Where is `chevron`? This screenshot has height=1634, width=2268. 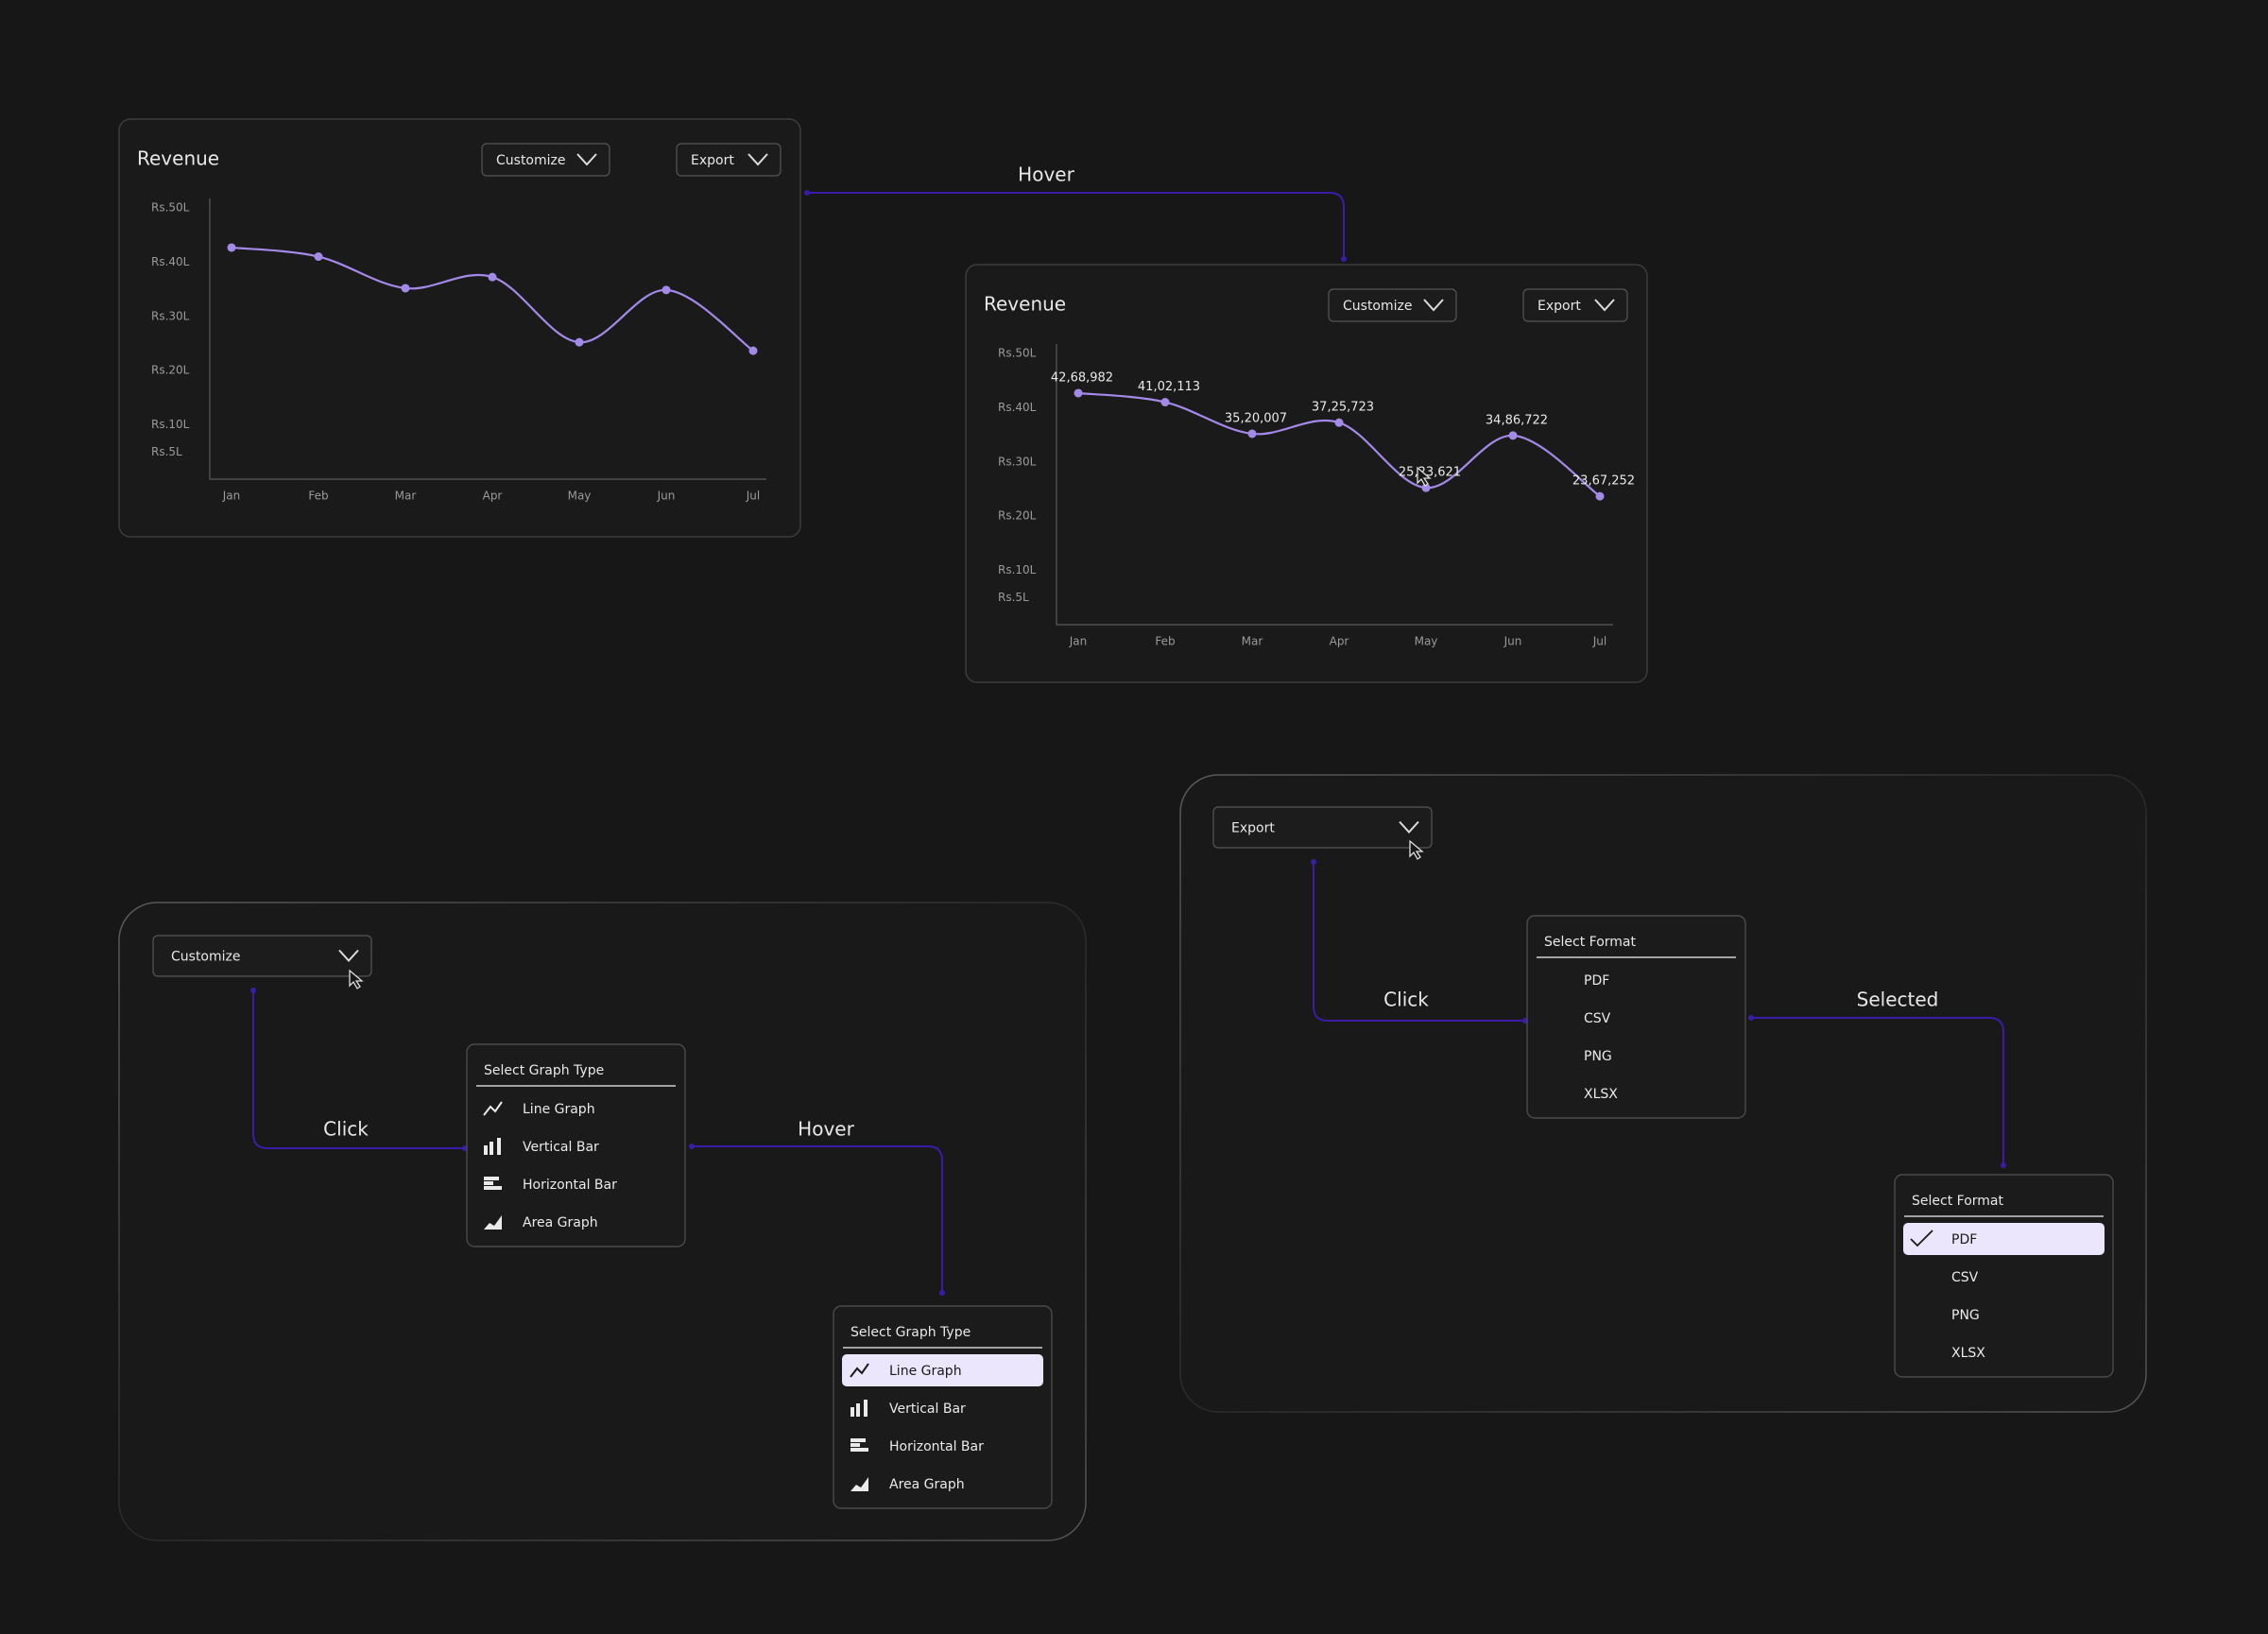 chevron is located at coordinates (586, 160).